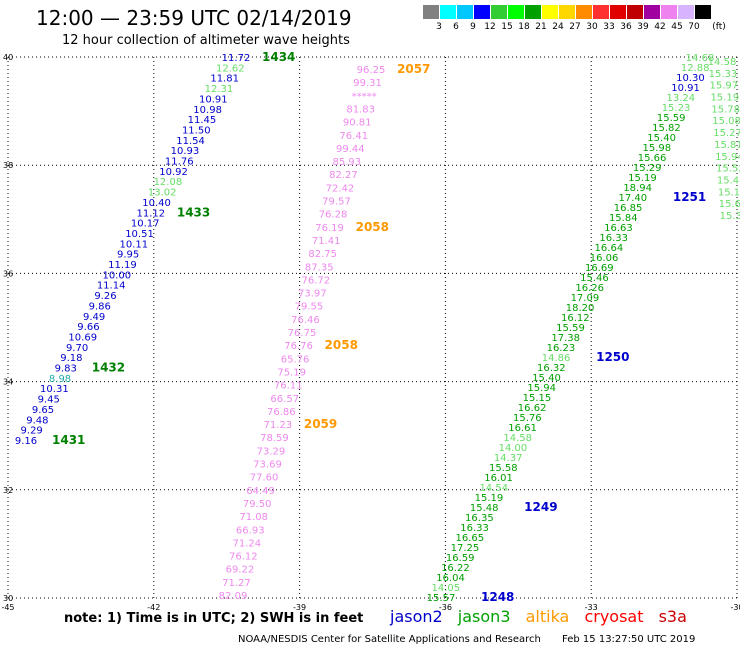  What do you see at coordinates (278, 425) in the screenshot?
I see `altika-wave-value: 71.23` at bounding box center [278, 425].